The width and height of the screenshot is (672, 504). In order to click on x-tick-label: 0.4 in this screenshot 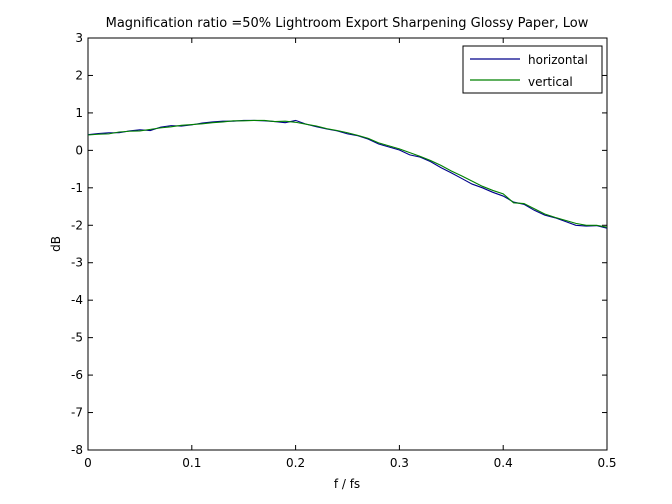, I will do `click(503, 463)`.